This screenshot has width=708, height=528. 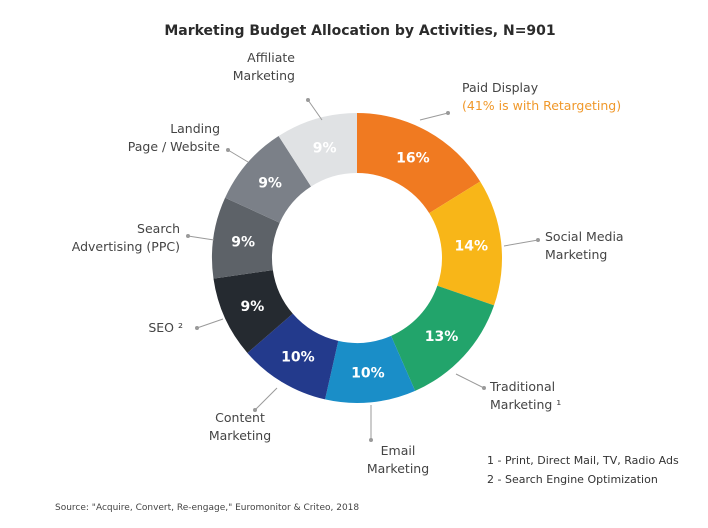 I want to click on slice-value-label: 13%, so click(x=442, y=337).